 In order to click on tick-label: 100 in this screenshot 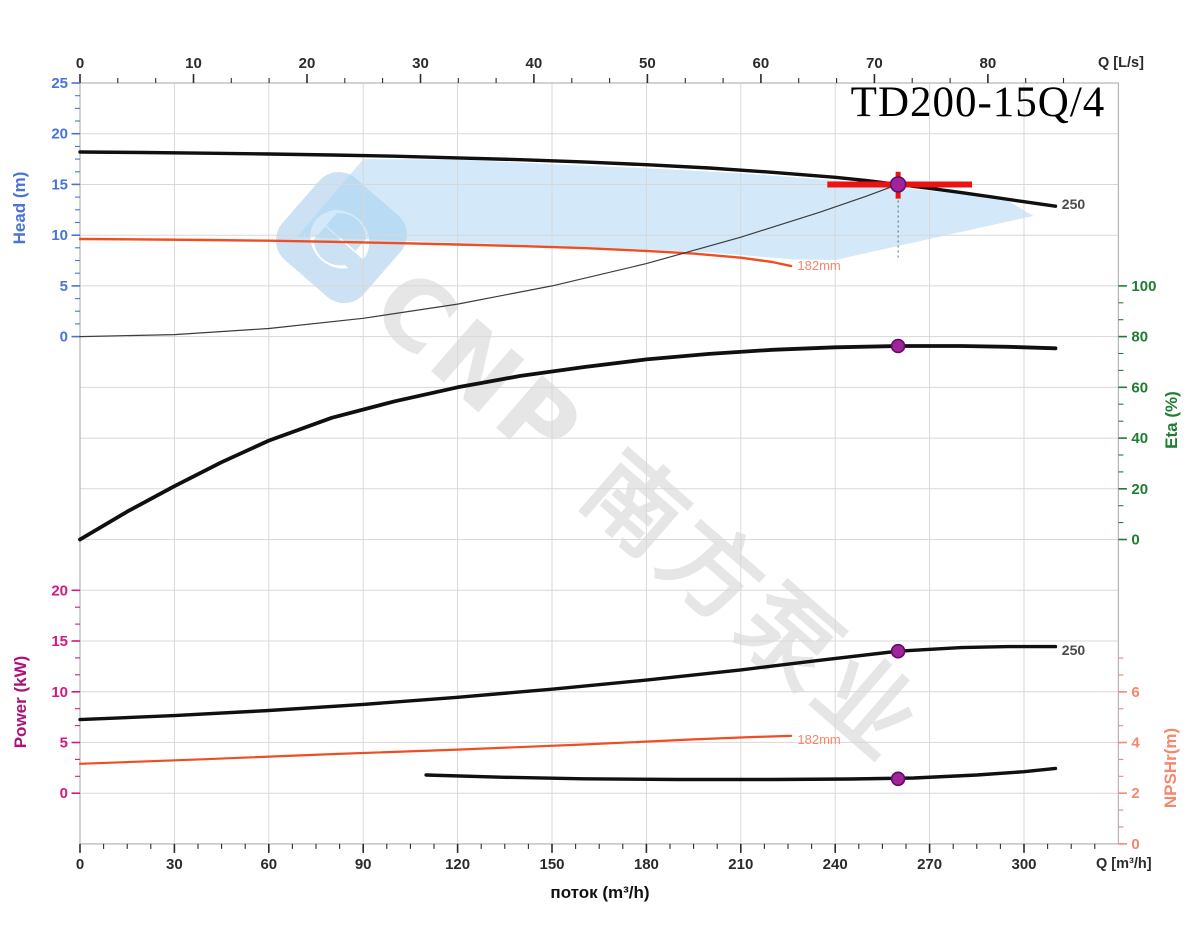, I will do `click(1143, 286)`.